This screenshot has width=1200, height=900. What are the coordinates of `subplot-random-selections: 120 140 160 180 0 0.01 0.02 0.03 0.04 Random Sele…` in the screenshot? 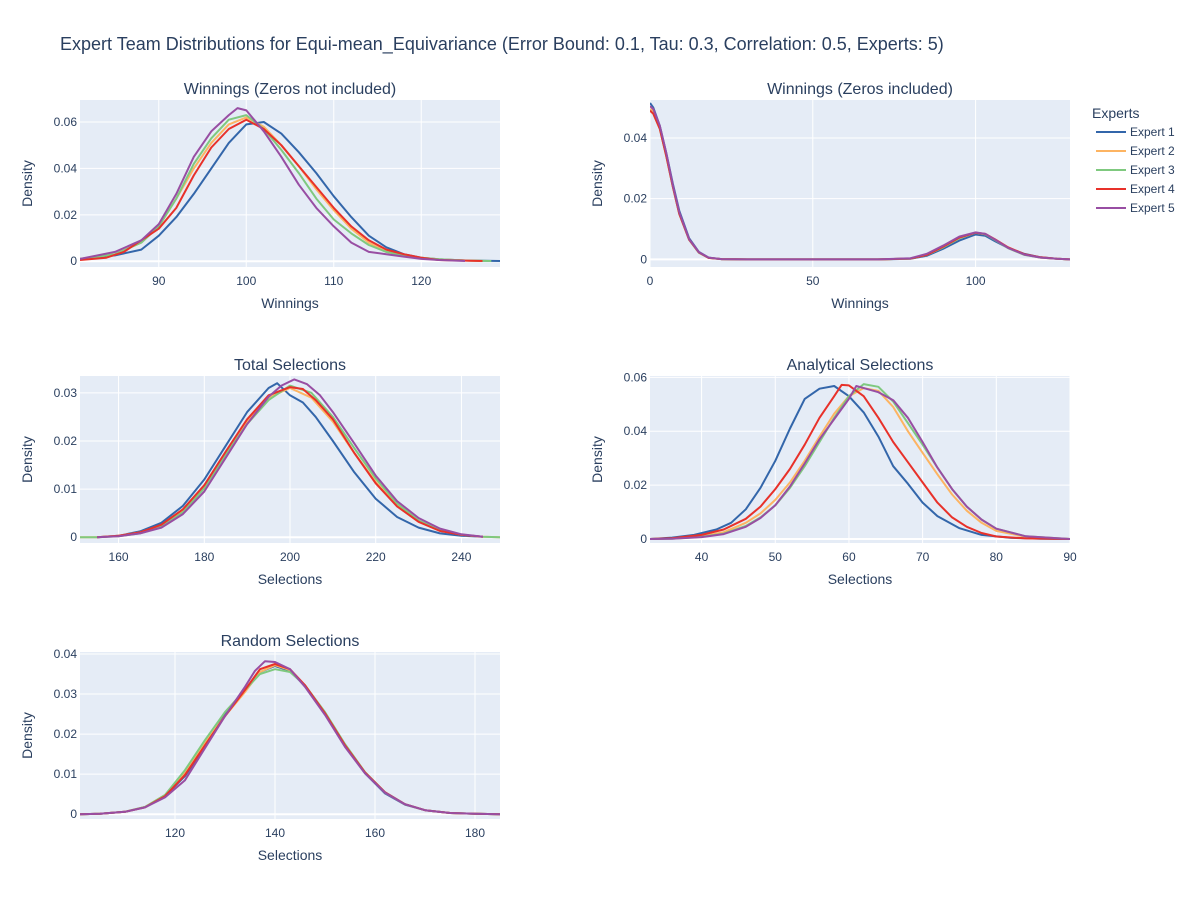 It's located at (259, 748).